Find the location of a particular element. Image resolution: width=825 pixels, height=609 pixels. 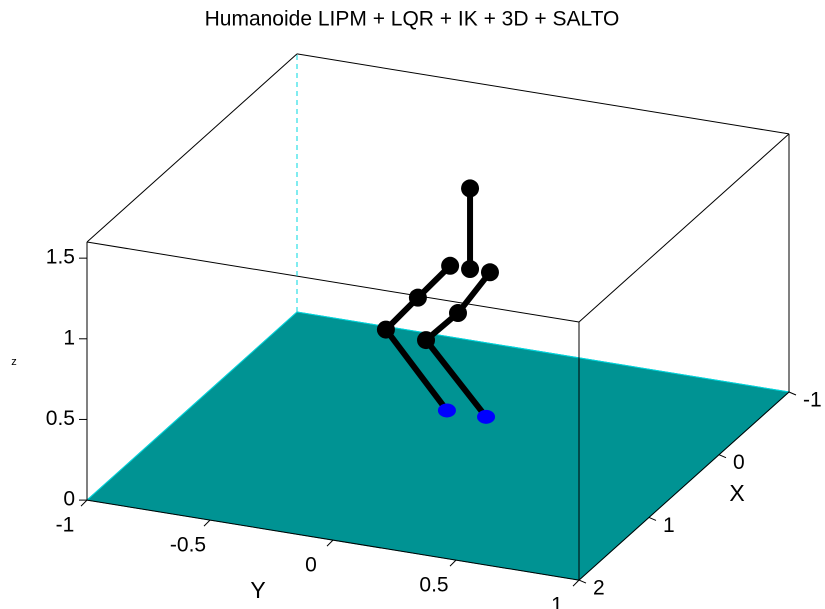

y-tick-label: 0.5 is located at coordinates (433, 585).